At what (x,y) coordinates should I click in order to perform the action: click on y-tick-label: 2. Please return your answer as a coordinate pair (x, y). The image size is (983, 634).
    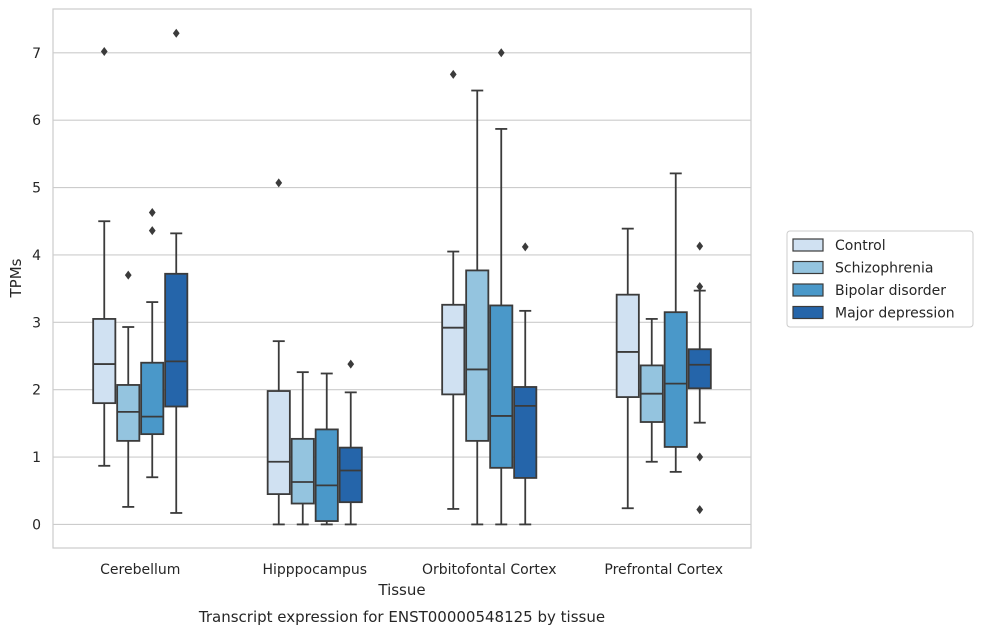
    Looking at the image, I should click on (36, 391).